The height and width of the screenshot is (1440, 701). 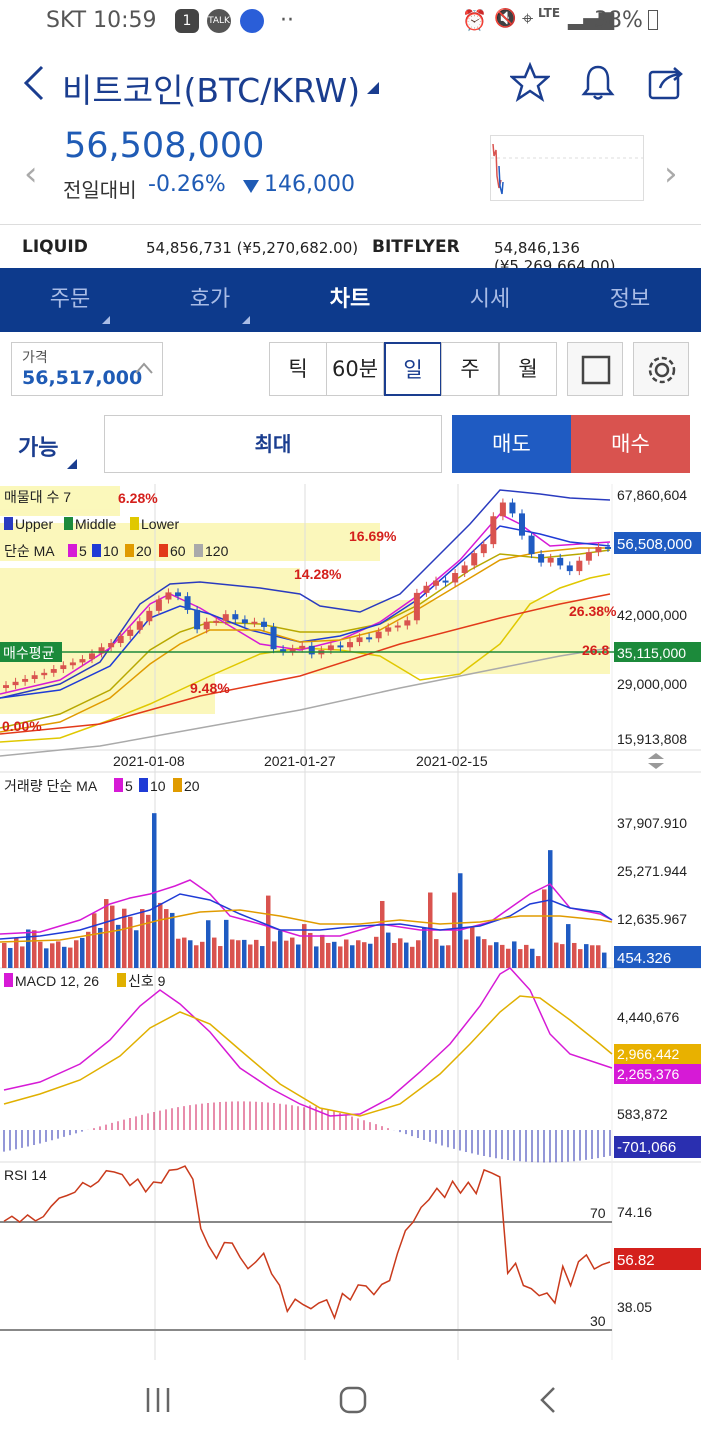 I want to click on prev-coin-icon: ‹, so click(x=31, y=174).